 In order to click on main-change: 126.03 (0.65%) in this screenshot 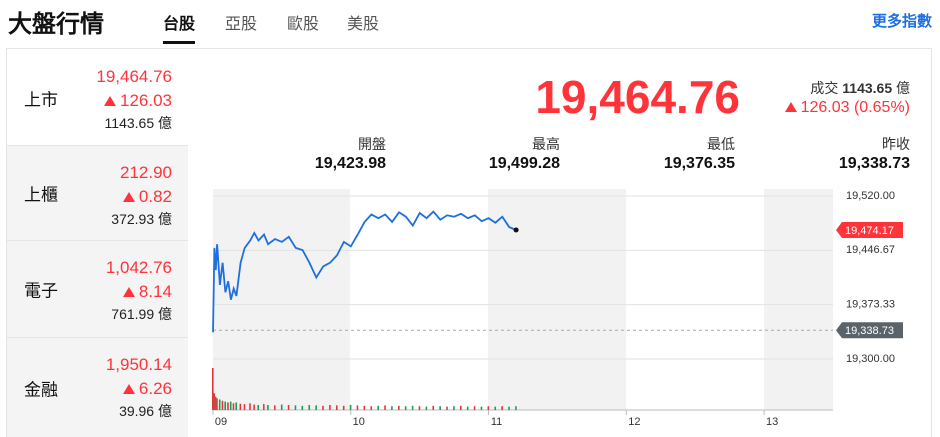, I will do `click(847, 108)`.